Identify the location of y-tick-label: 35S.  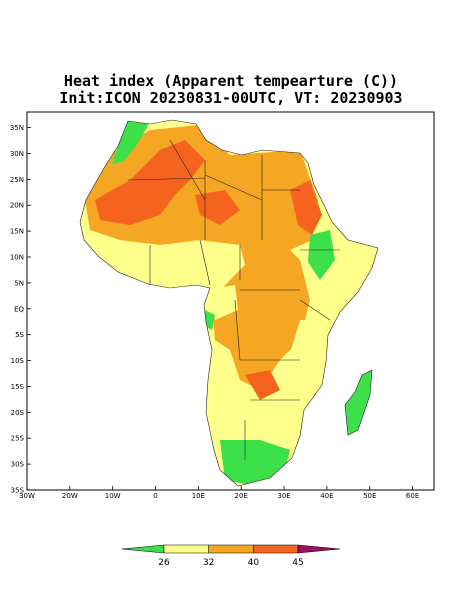
(18, 491).